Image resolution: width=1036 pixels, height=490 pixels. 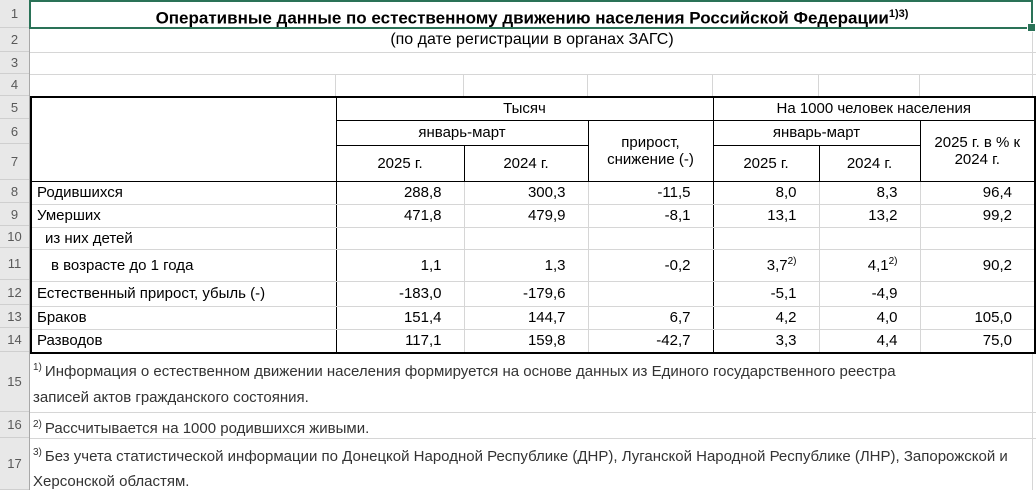 What do you see at coordinates (526, 265) in the screenshot?
I see `table-cell: 1,3` at bounding box center [526, 265].